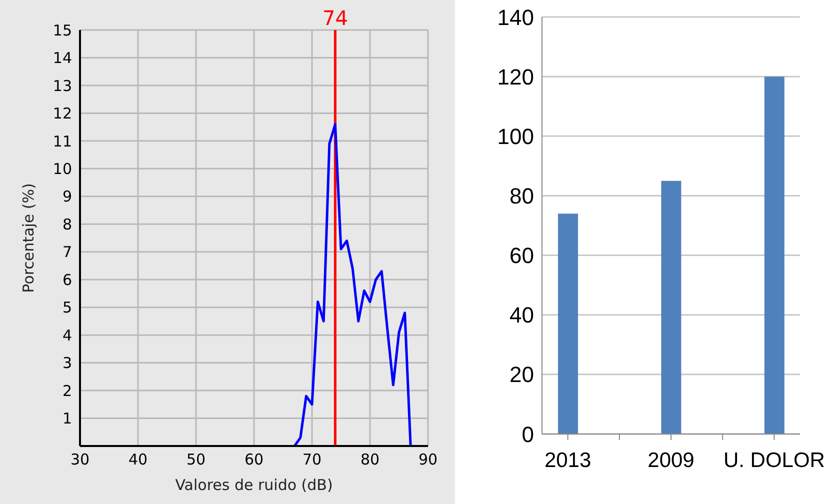 This screenshot has height=504, width=838. What do you see at coordinates (62, 169) in the screenshot?
I see `y-tick-label: 10` at bounding box center [62, 169].